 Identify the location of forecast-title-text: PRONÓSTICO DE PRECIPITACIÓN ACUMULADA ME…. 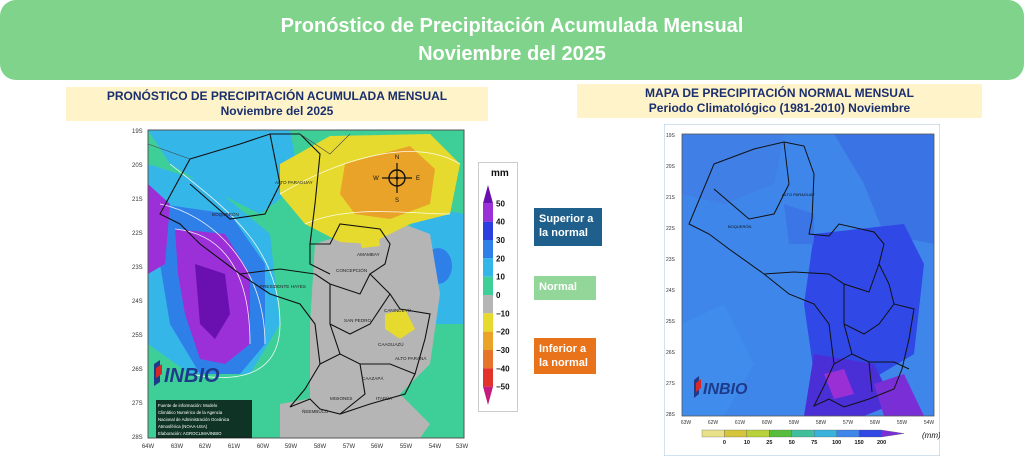
(277, 96).